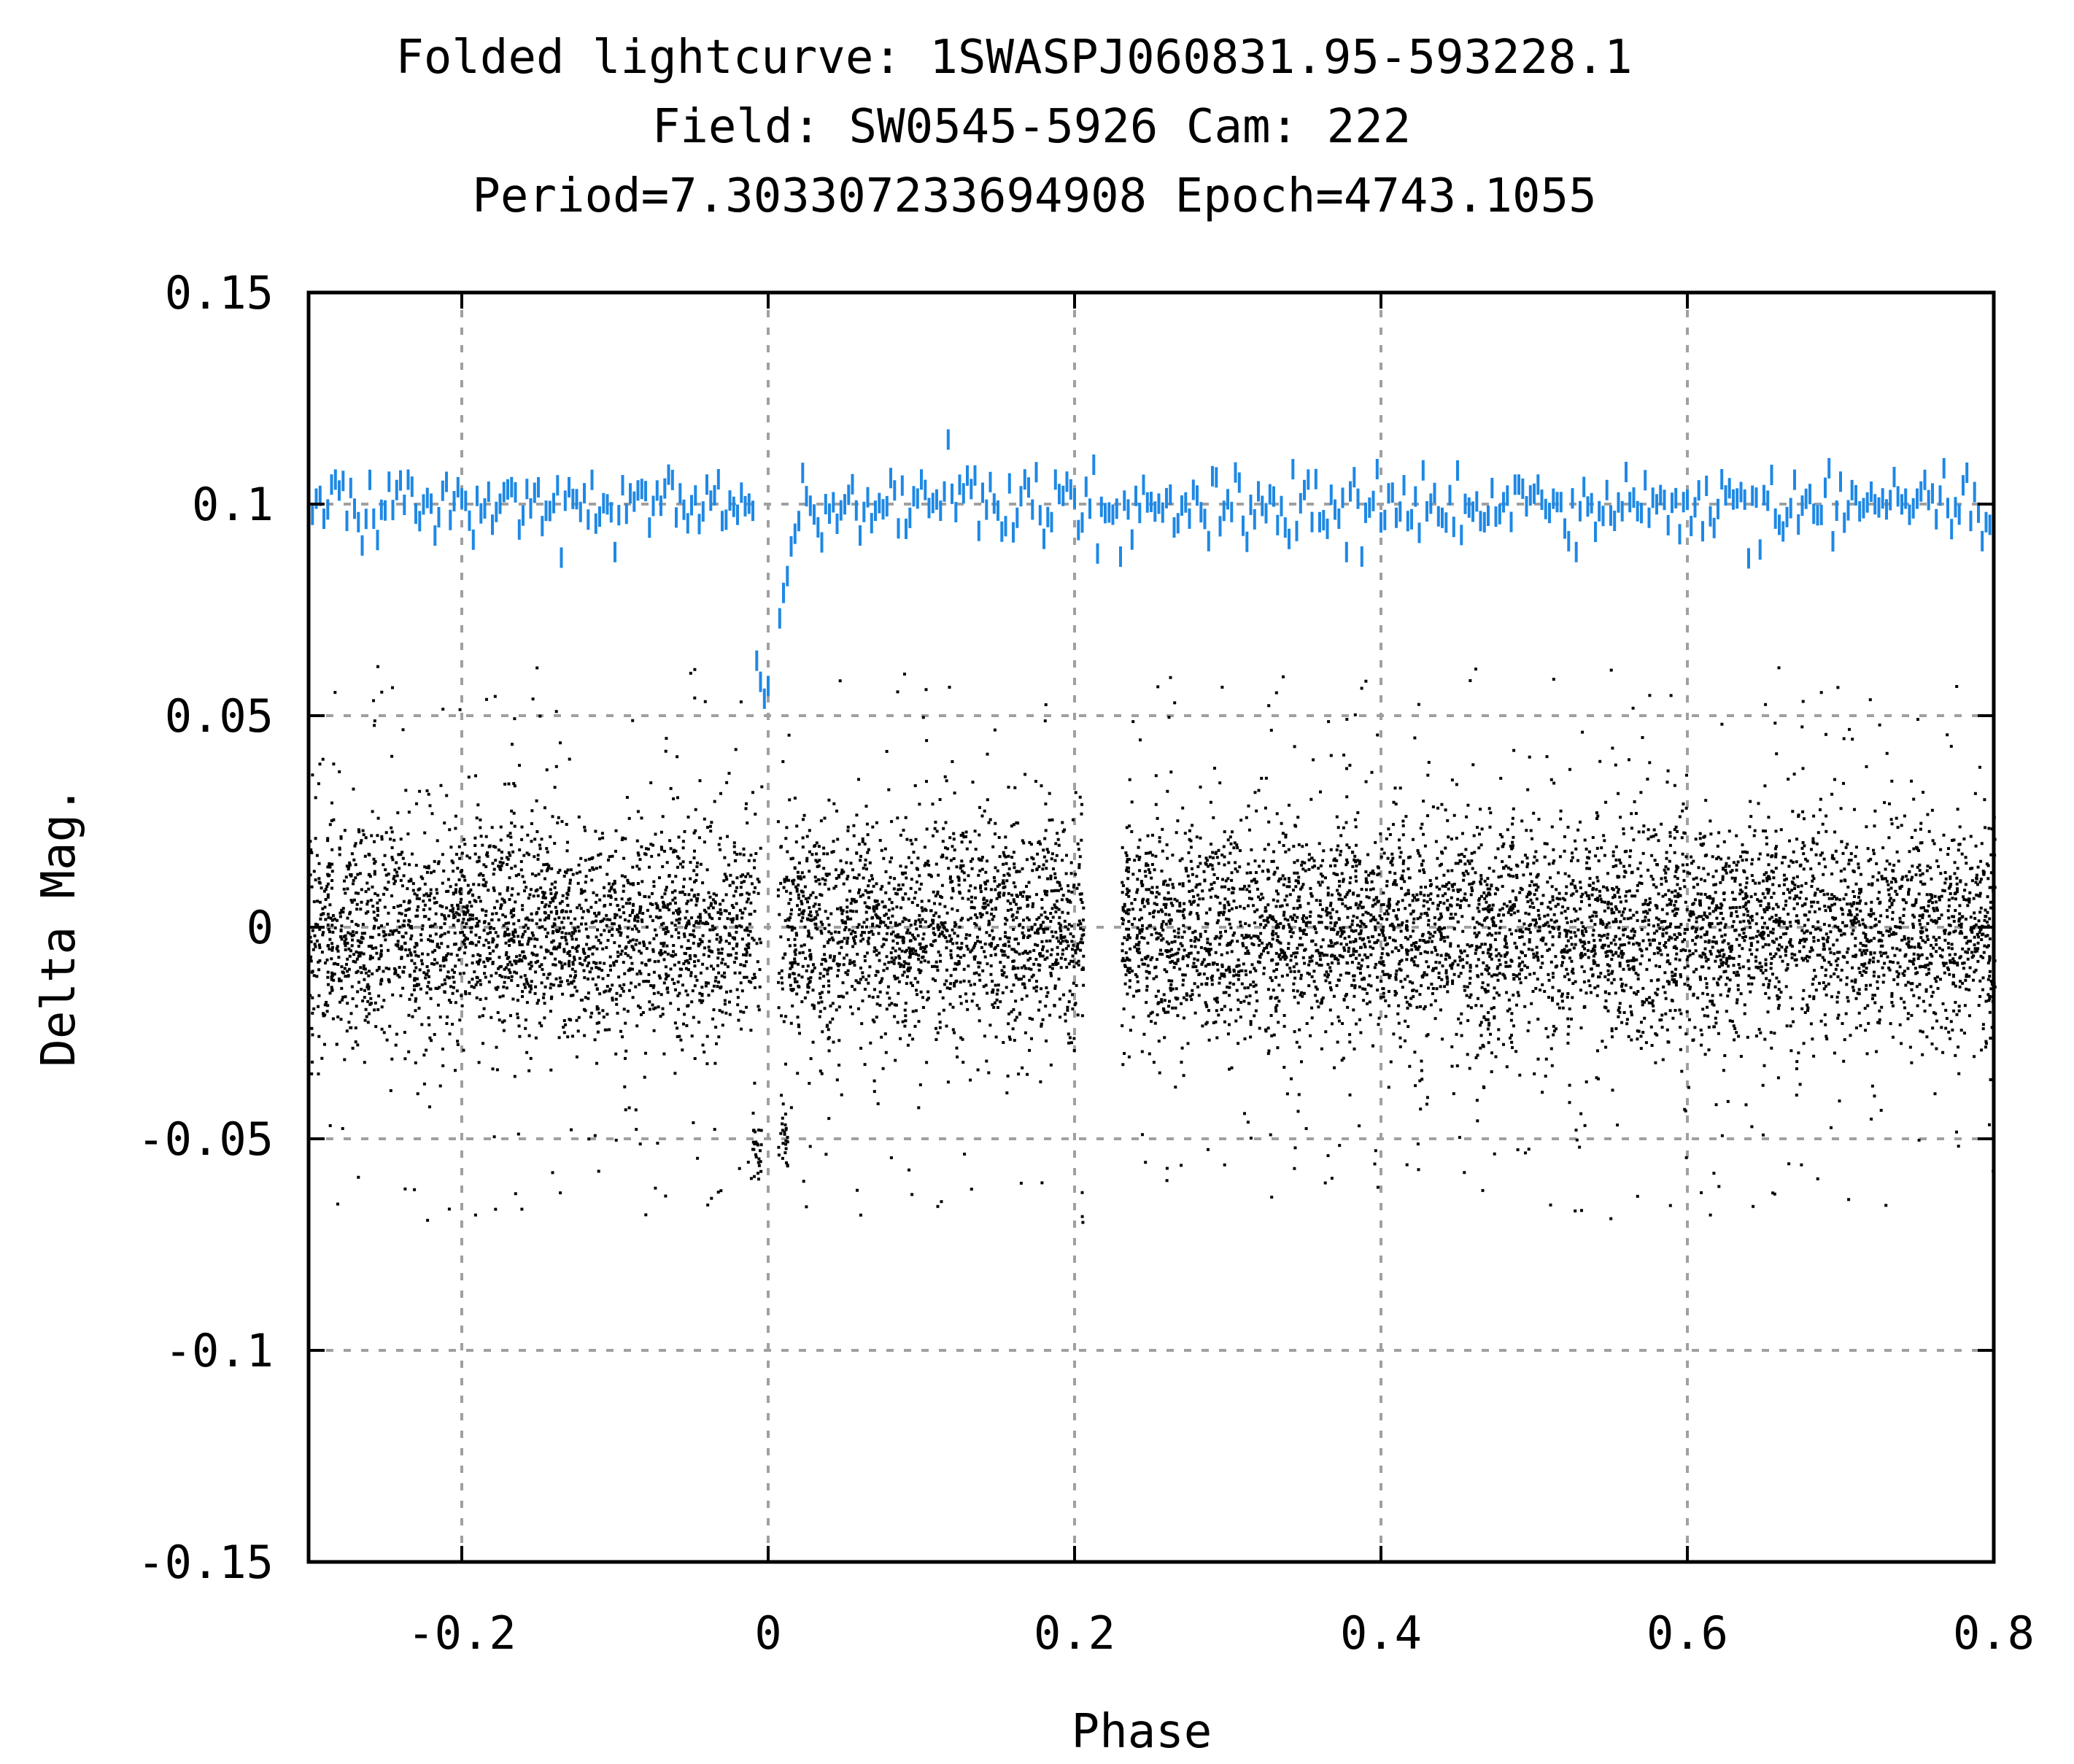  What do you see at coordinates (1381, 1633) in the screenshot?
I see `x-tick-label: 0.4` at bounding box center [1381, 1633].